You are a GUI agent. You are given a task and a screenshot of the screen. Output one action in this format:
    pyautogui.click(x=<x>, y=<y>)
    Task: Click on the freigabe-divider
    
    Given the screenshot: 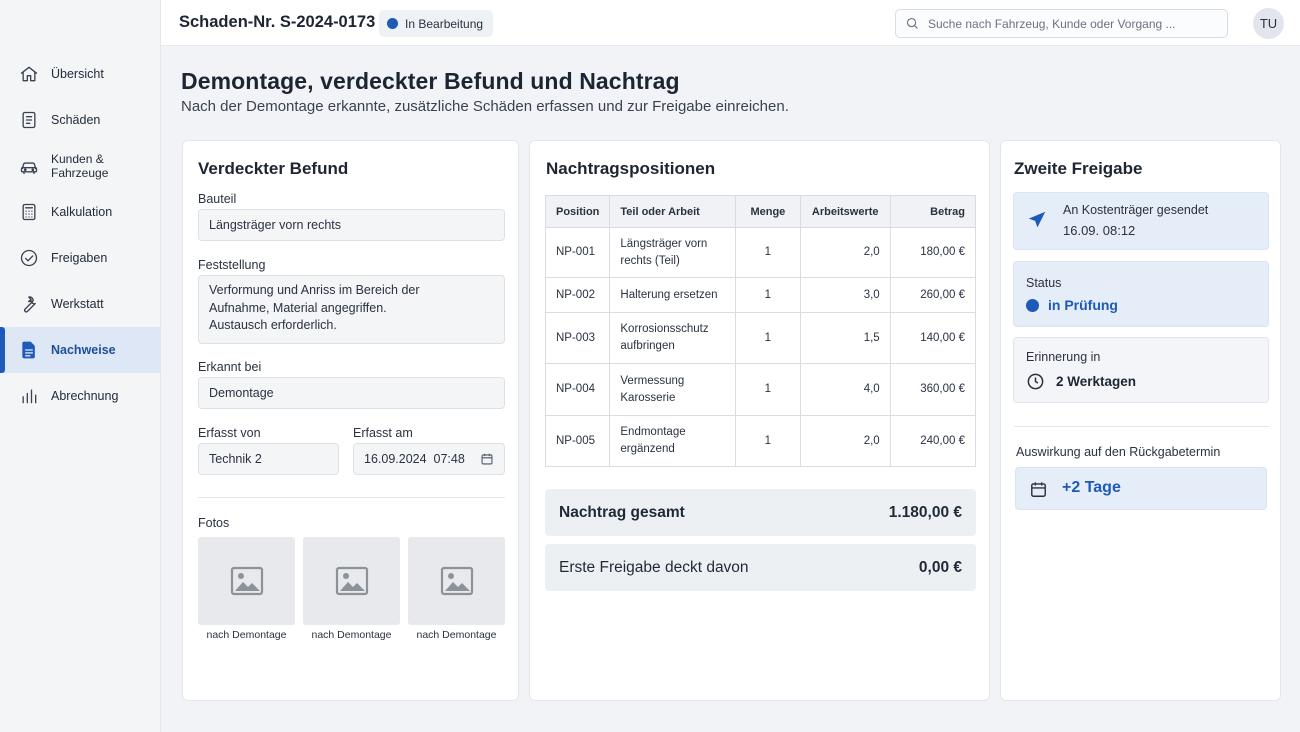 What is the action you would take?
    pyautogui.click(x=1141, y=426)
    